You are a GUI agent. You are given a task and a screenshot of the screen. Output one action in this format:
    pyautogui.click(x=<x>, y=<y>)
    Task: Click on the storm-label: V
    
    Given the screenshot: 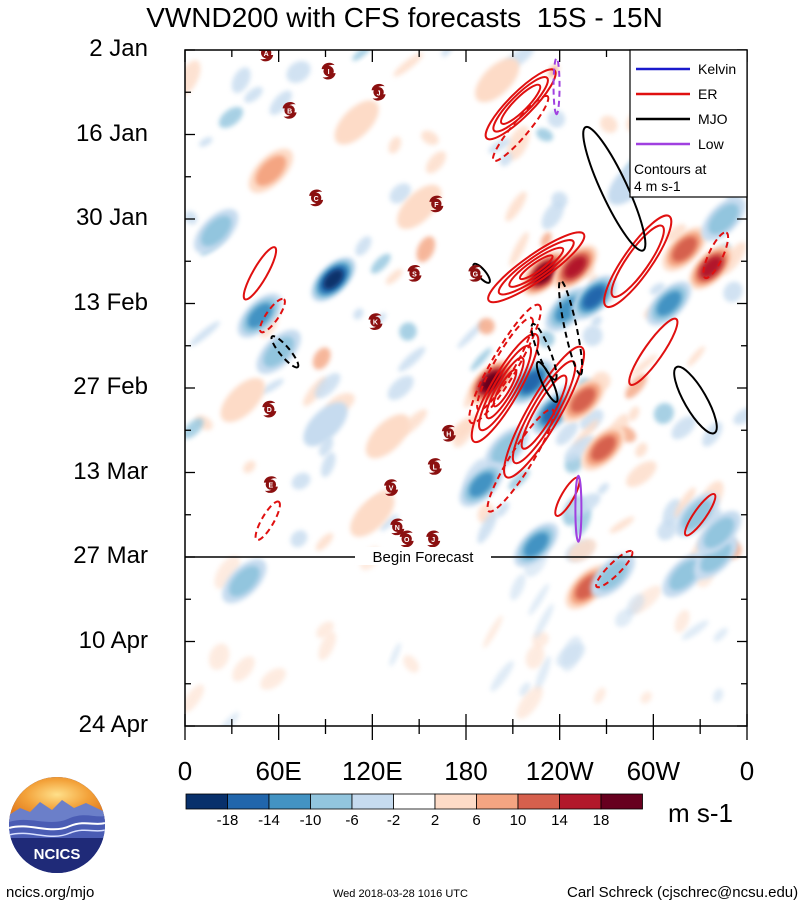 What is the action you would take?
    pyautogui.click(x=391, y=489)
    